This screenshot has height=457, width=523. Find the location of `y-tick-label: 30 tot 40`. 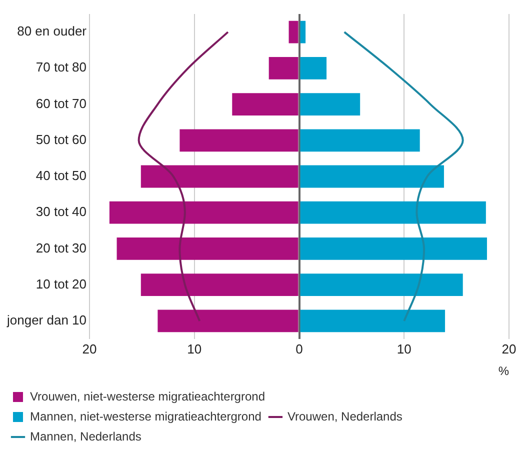

y-tick-label: 30 tot 40 is located at coordinates (61, 212).